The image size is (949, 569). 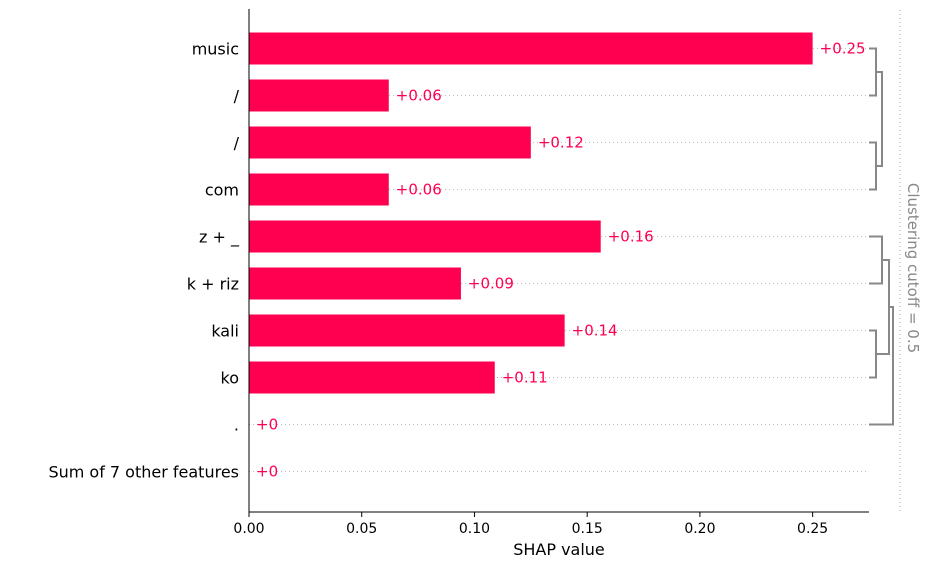 I want to click on feature-label: ko, so click(x=230, y=378).